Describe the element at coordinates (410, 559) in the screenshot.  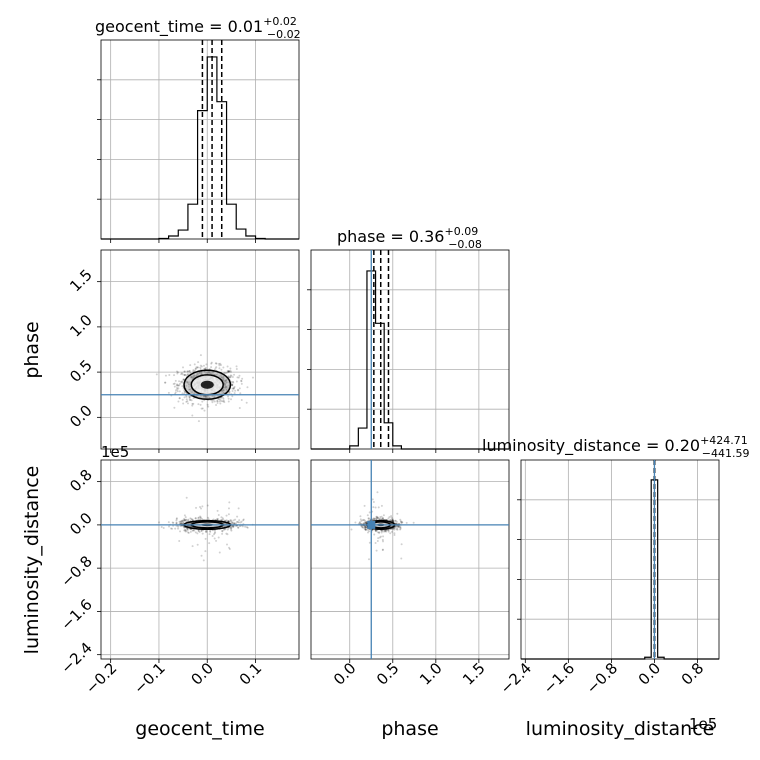
I see `scatter-points` at that location.